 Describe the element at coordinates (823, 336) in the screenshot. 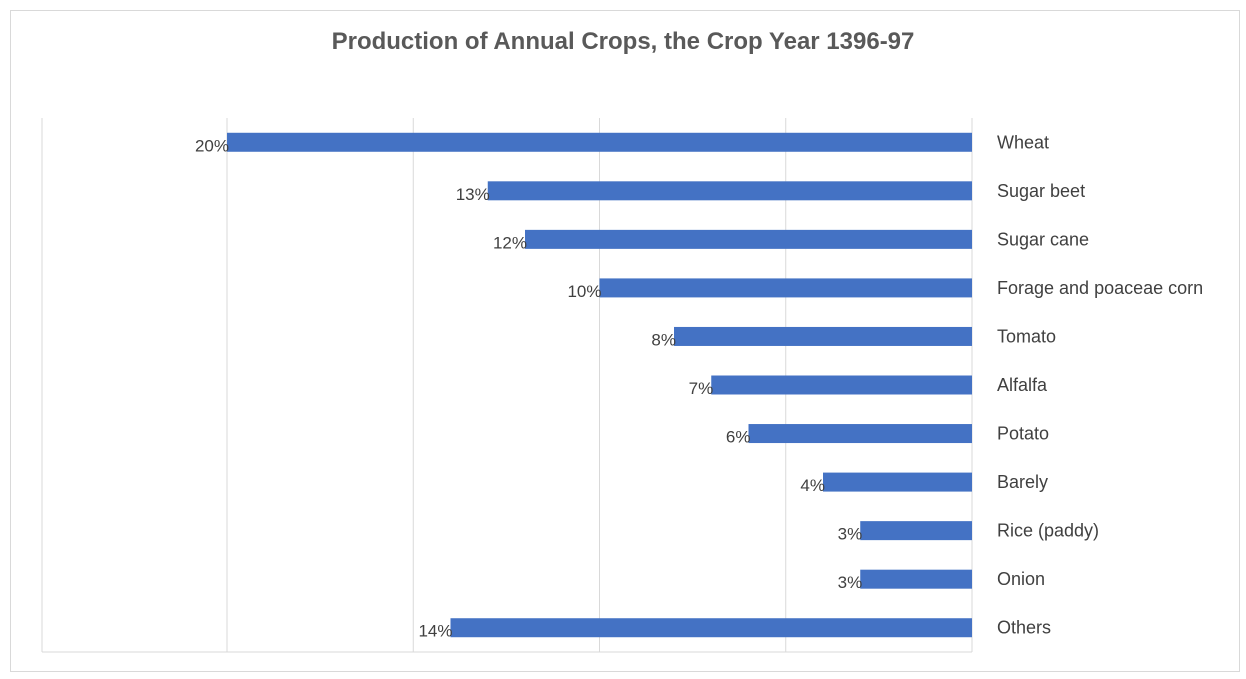

I see `bar-tomato` at that location.